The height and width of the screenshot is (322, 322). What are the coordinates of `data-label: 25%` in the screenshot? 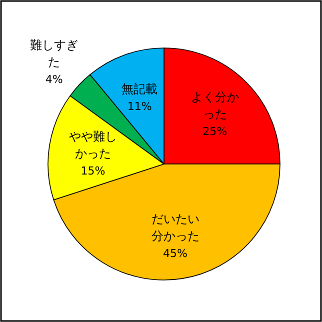 It's located at (215, 131).